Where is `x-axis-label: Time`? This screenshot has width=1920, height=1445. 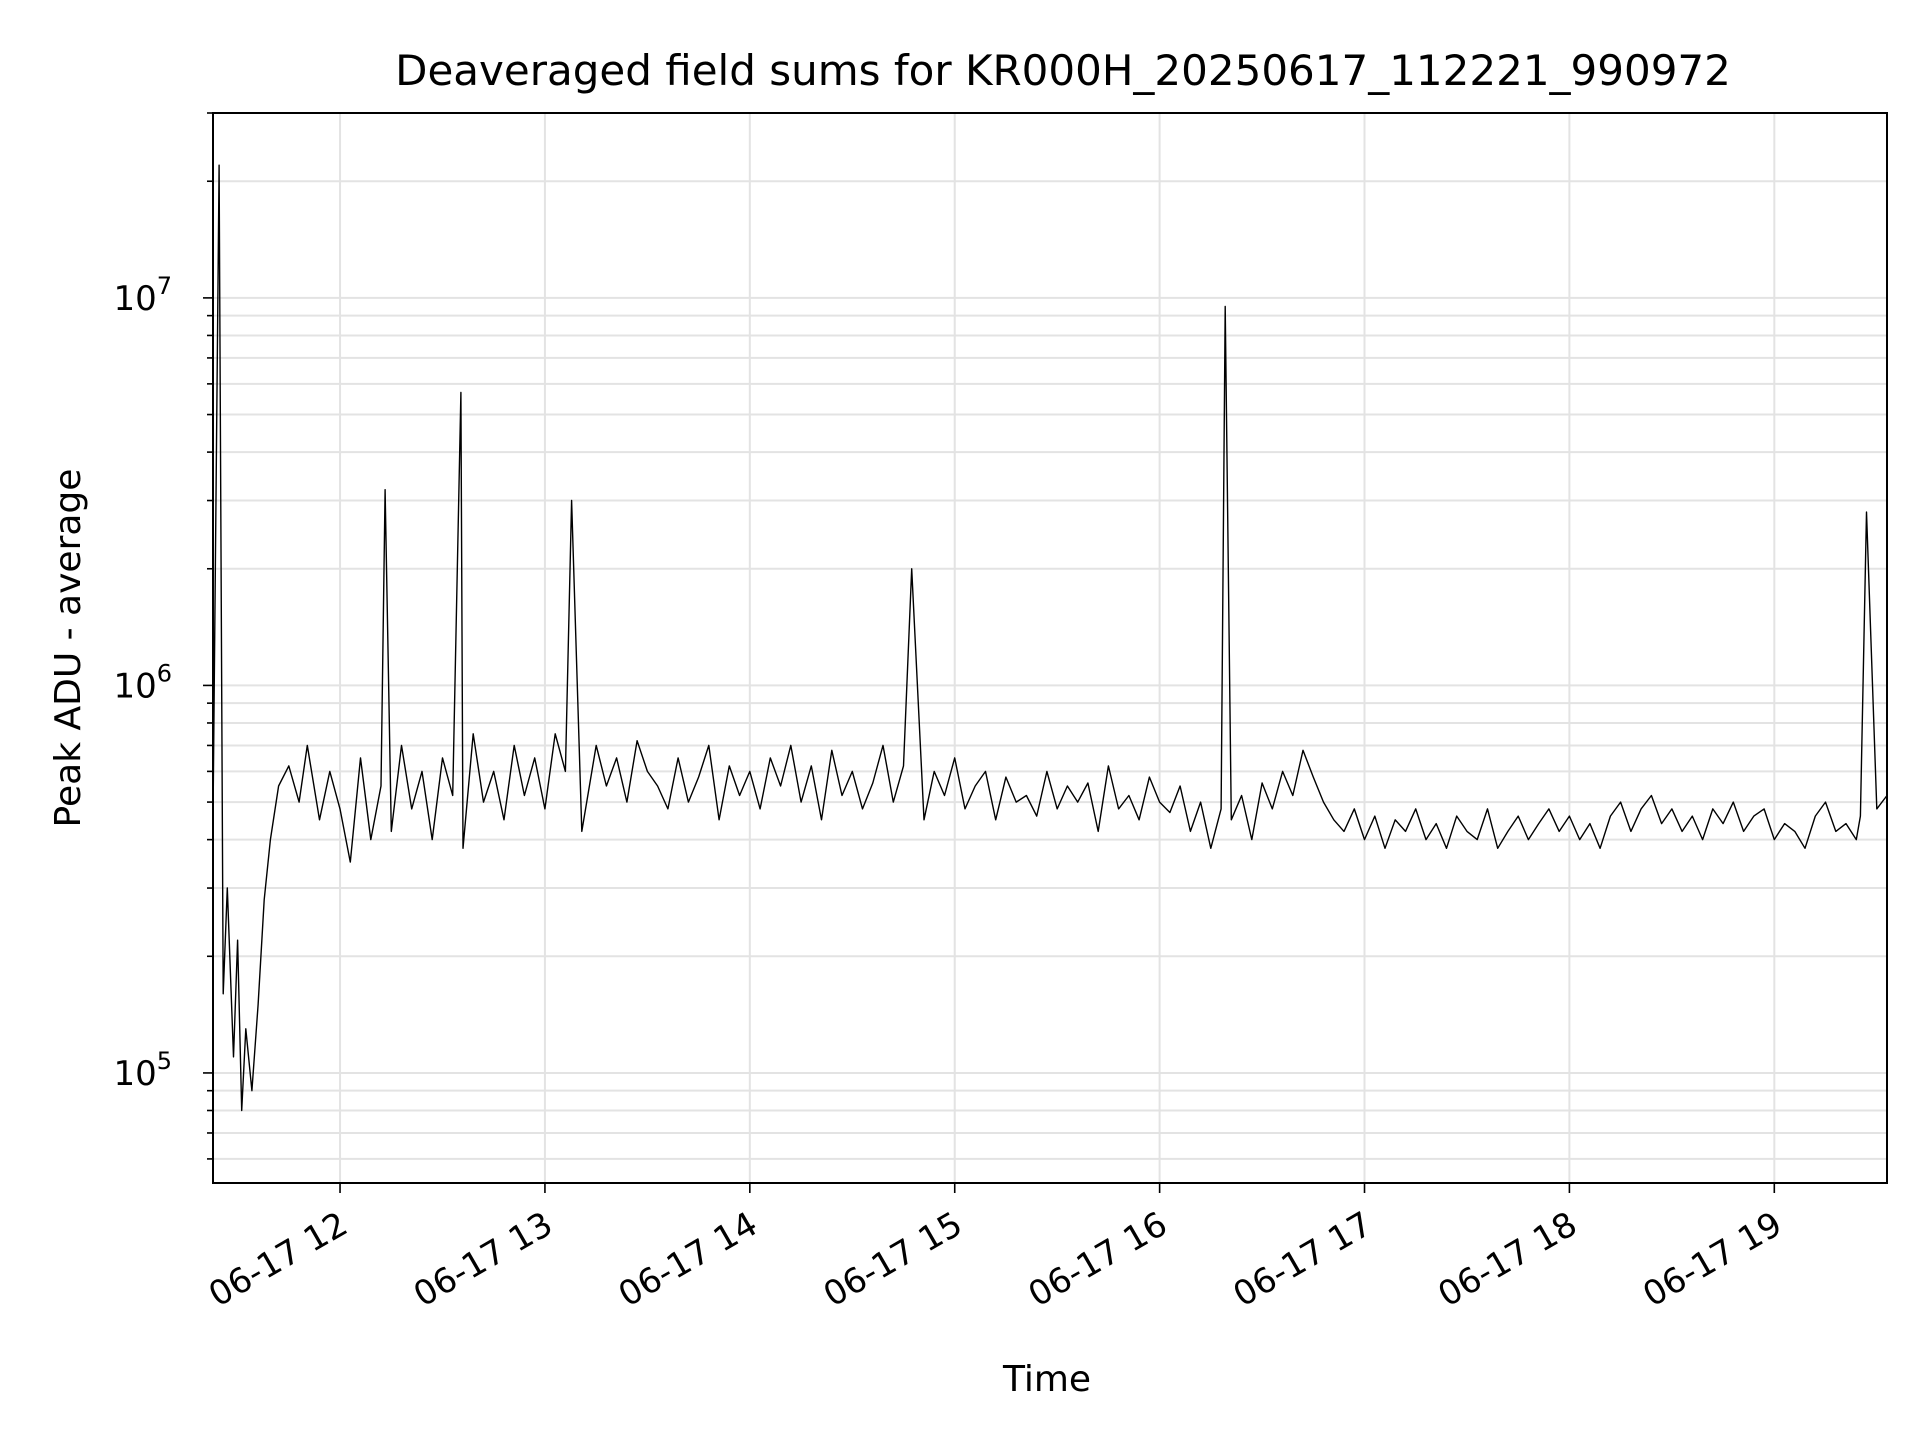 x-axis-label: Time is located at coordinates (1046, 1379).